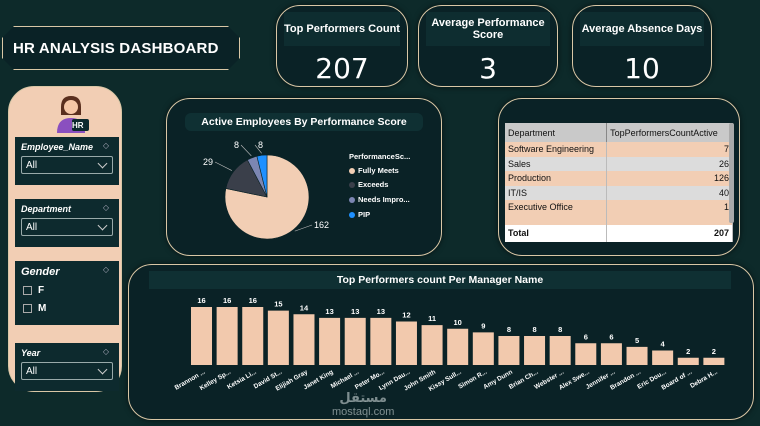  What do you see at coordinates (642, 46) in the screenshot?
I see `kpi-card-avg-absence: Average Absence Days 10` at bounding box center [642, 46].